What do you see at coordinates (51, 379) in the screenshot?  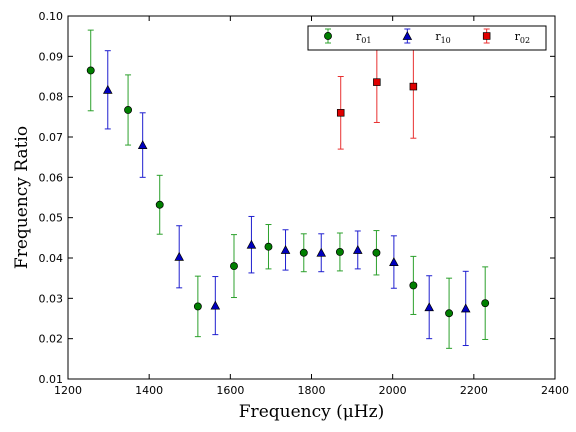 I see `y-tick-label: 0.01` at bounding box center [51, 379].